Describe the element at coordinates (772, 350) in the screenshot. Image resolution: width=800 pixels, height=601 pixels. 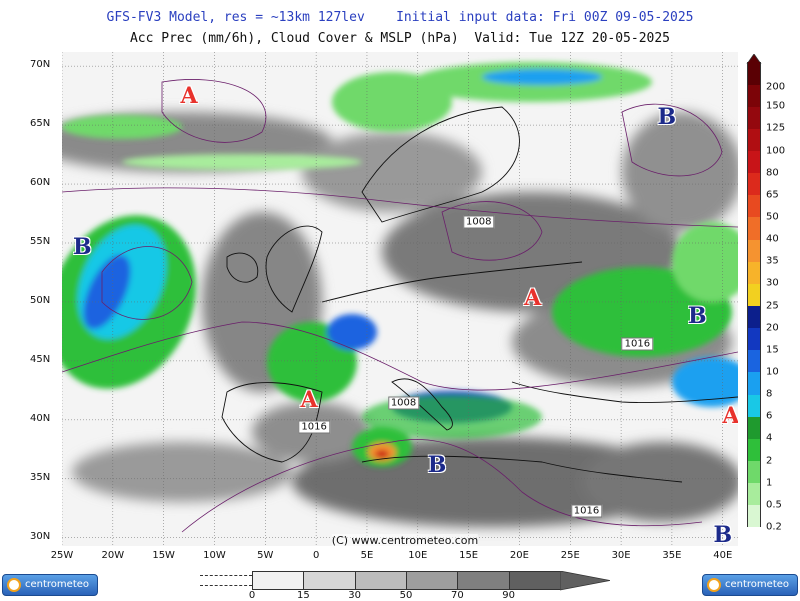
I see `colorbar-label: 15` at that location.